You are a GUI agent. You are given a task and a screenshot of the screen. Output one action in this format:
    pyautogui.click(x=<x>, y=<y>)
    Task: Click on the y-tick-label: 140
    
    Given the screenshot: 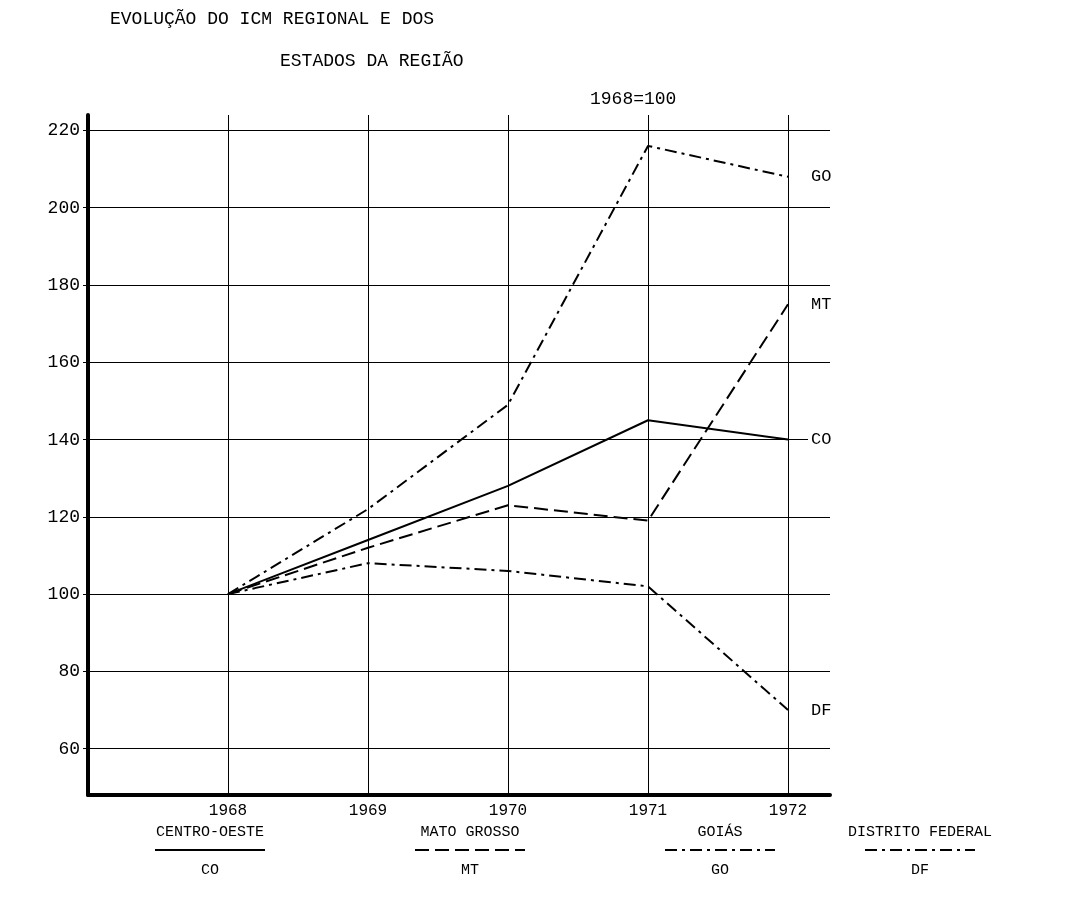 What is the action you would take?
    pyautogui.click(x=63, y=439)
    